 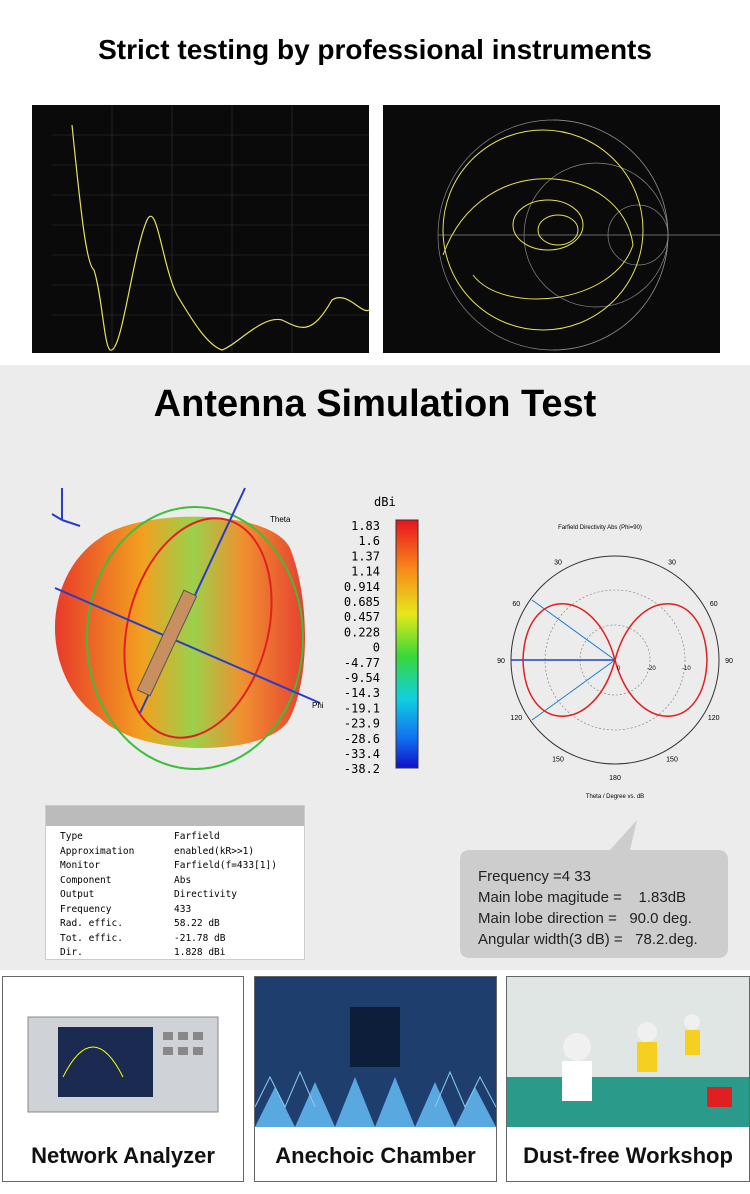 I want to click on row-key: Rad. effic., so click(x=91, y=923).